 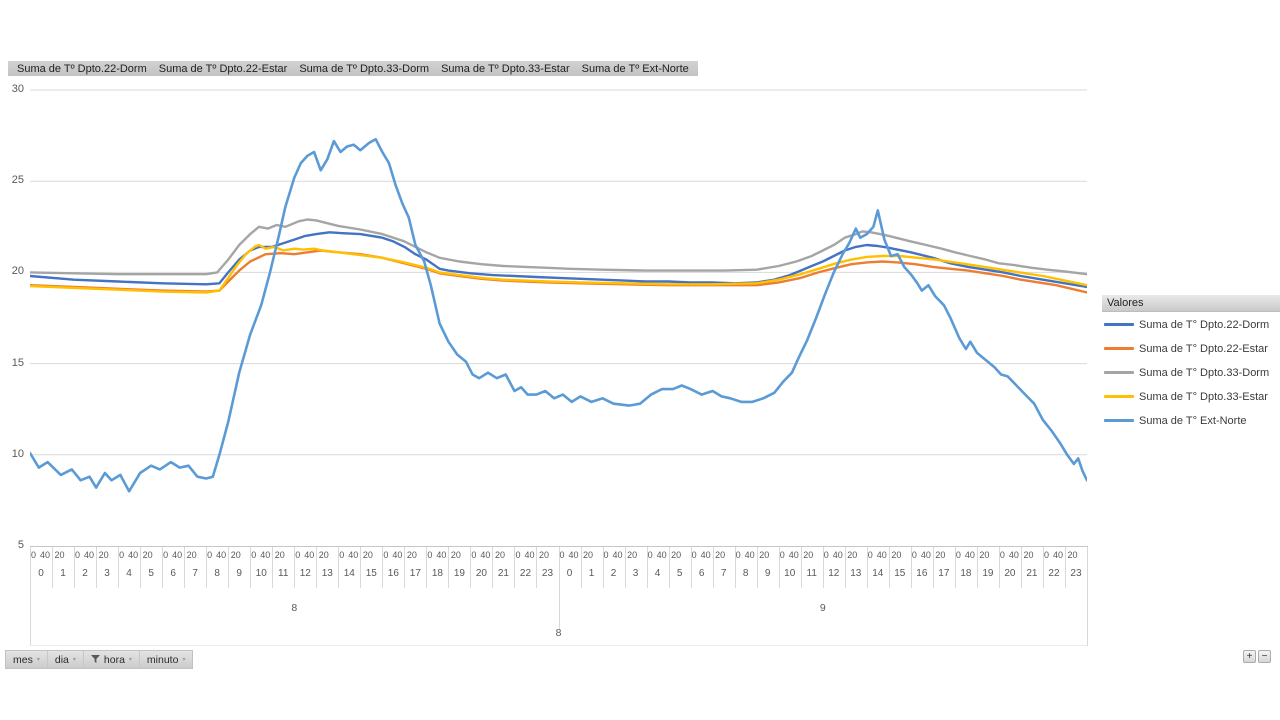 I want to click on x-axis-hour-label: 15, so click(x=371, y=573).